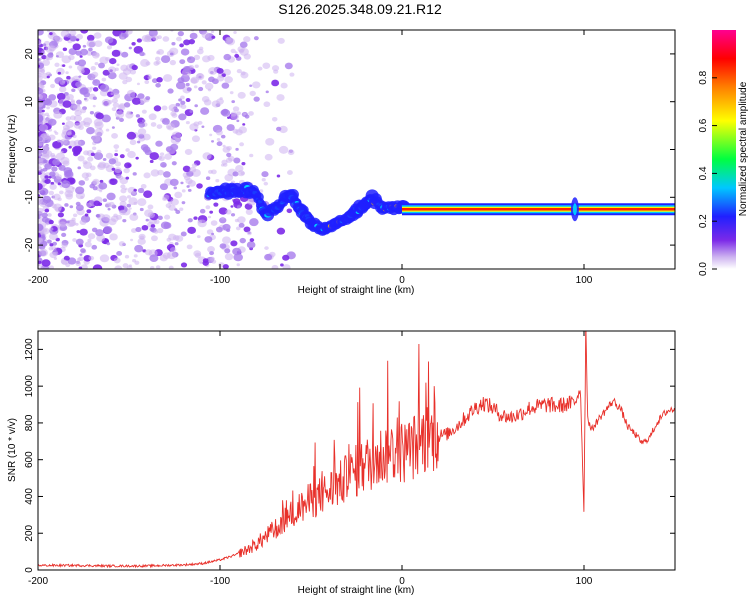 The height and width of the screenshot is (600, 750). Describe the element at coordinates (29, 149) in the screenshot. I see `y-tick-label: 0` at that location.